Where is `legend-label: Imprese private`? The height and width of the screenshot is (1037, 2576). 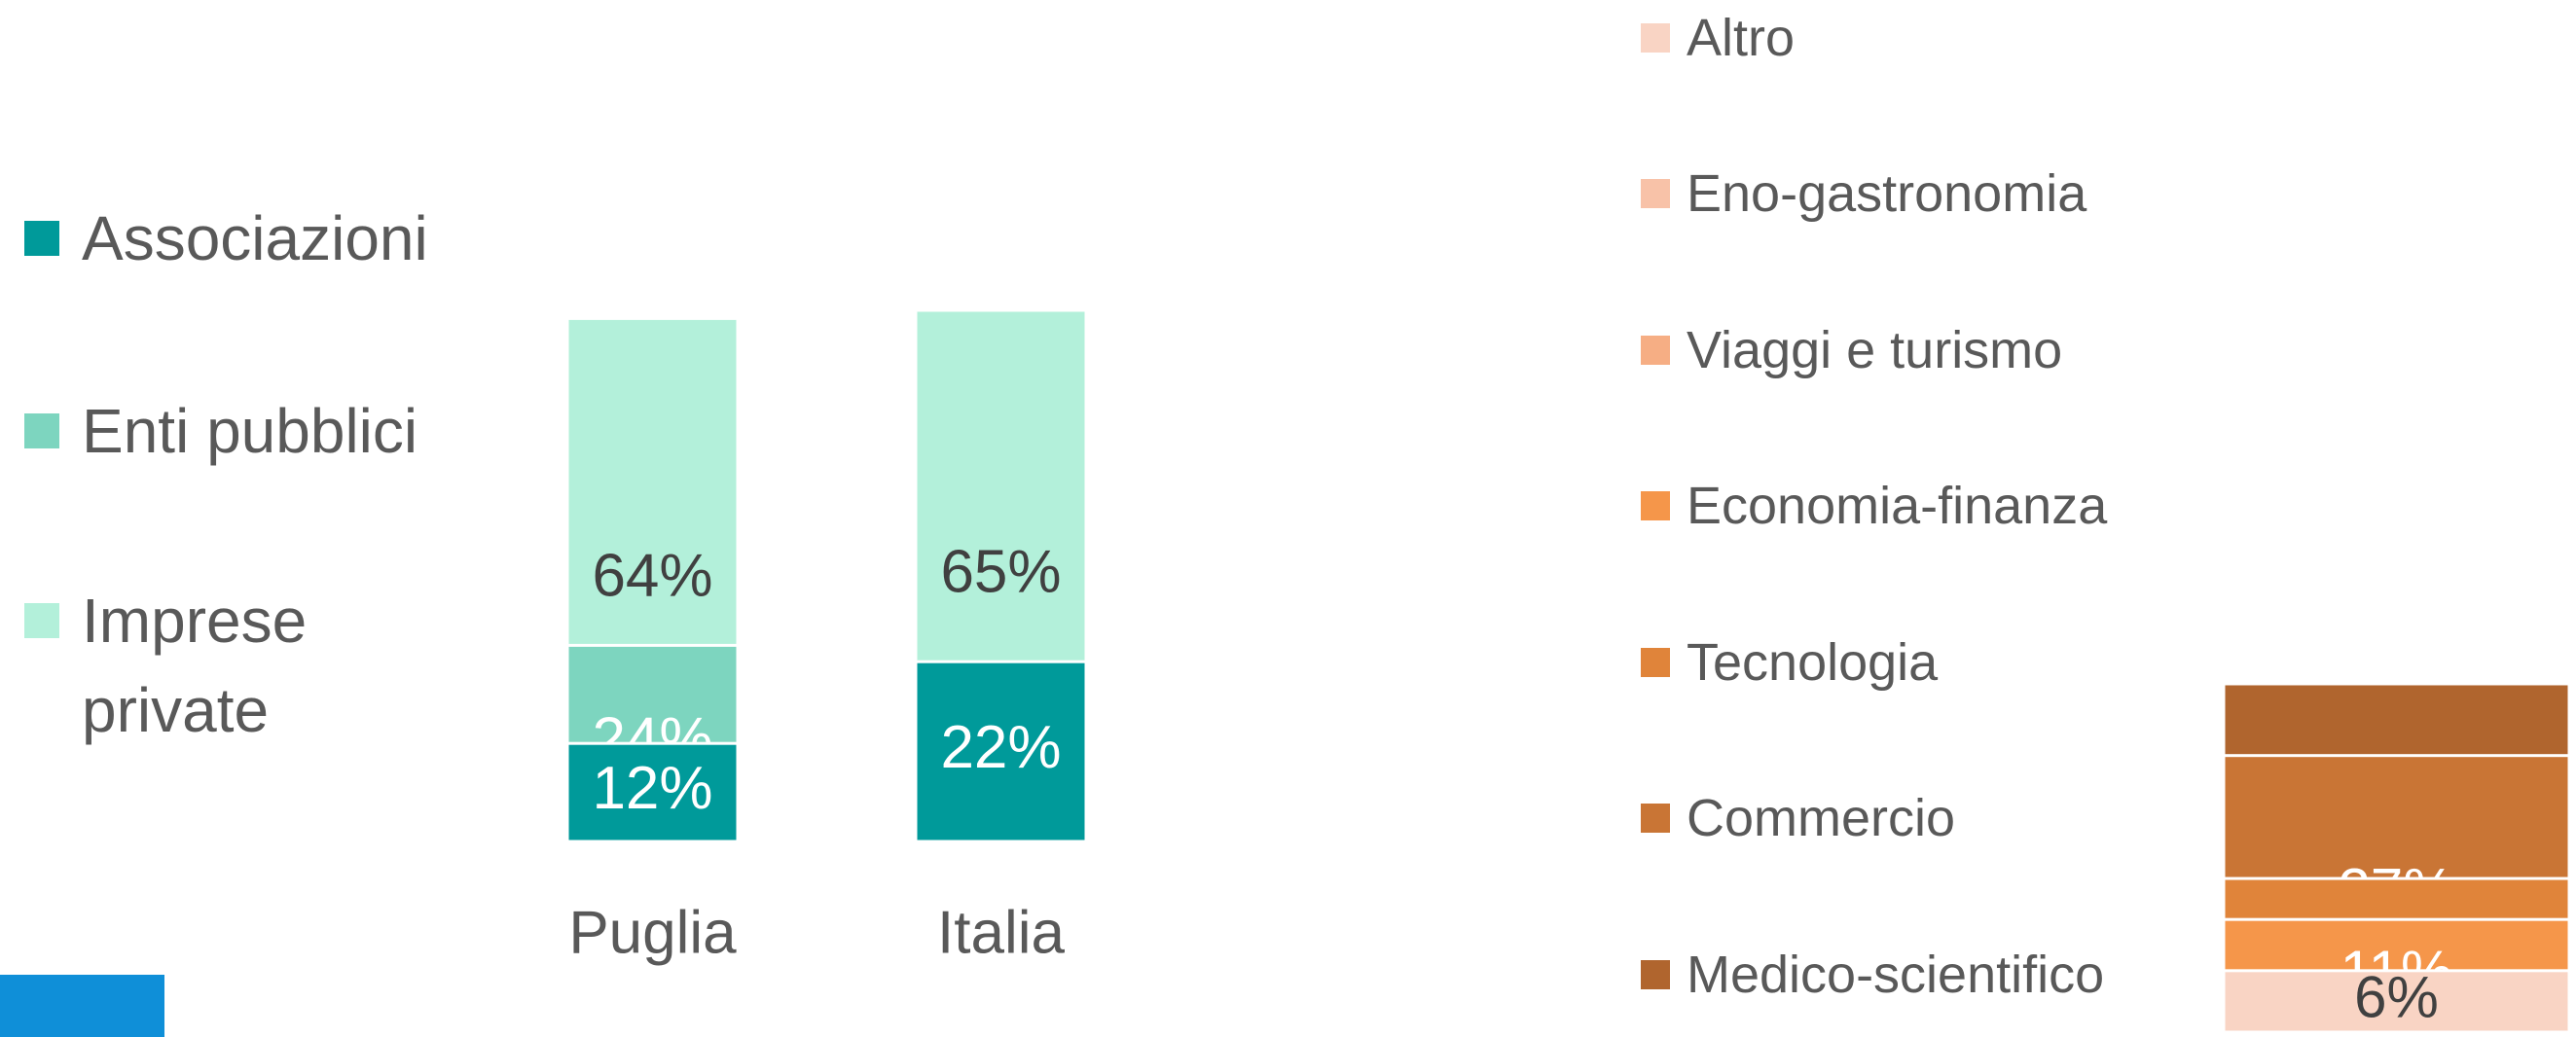 legend-label: Imprese private is located at coordinates (195, 665).